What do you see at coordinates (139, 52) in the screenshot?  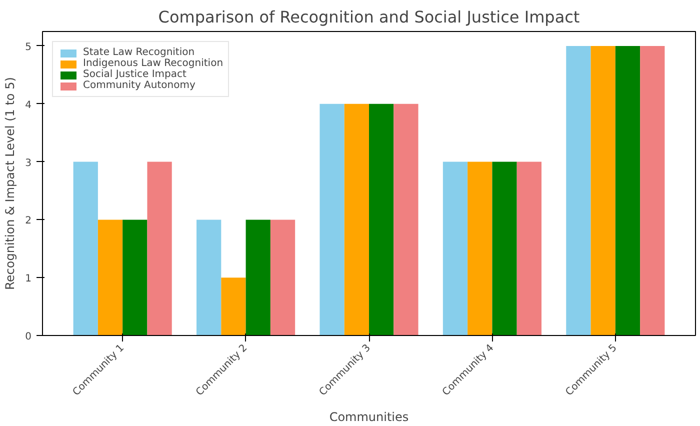 I see `legend-label: State Law Recognition` at bounding box center [139, 52].